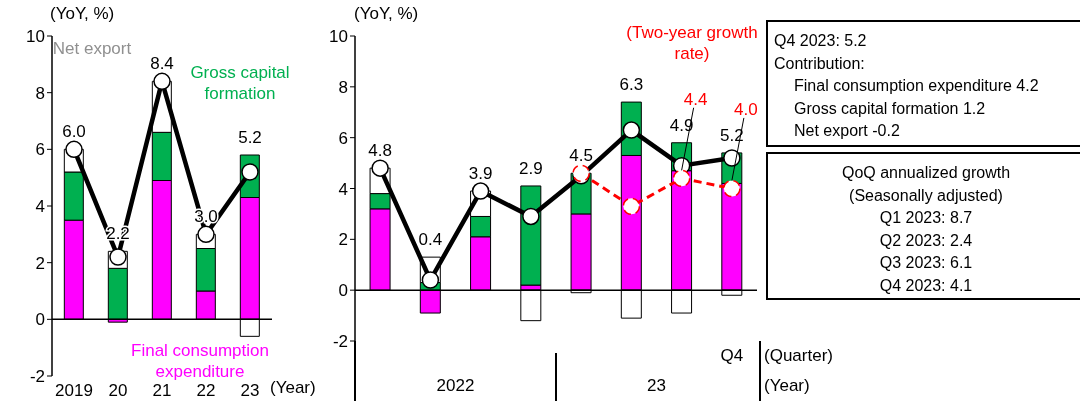  I want to click on text: Q3 2023: 6.1, so click(926, 263).